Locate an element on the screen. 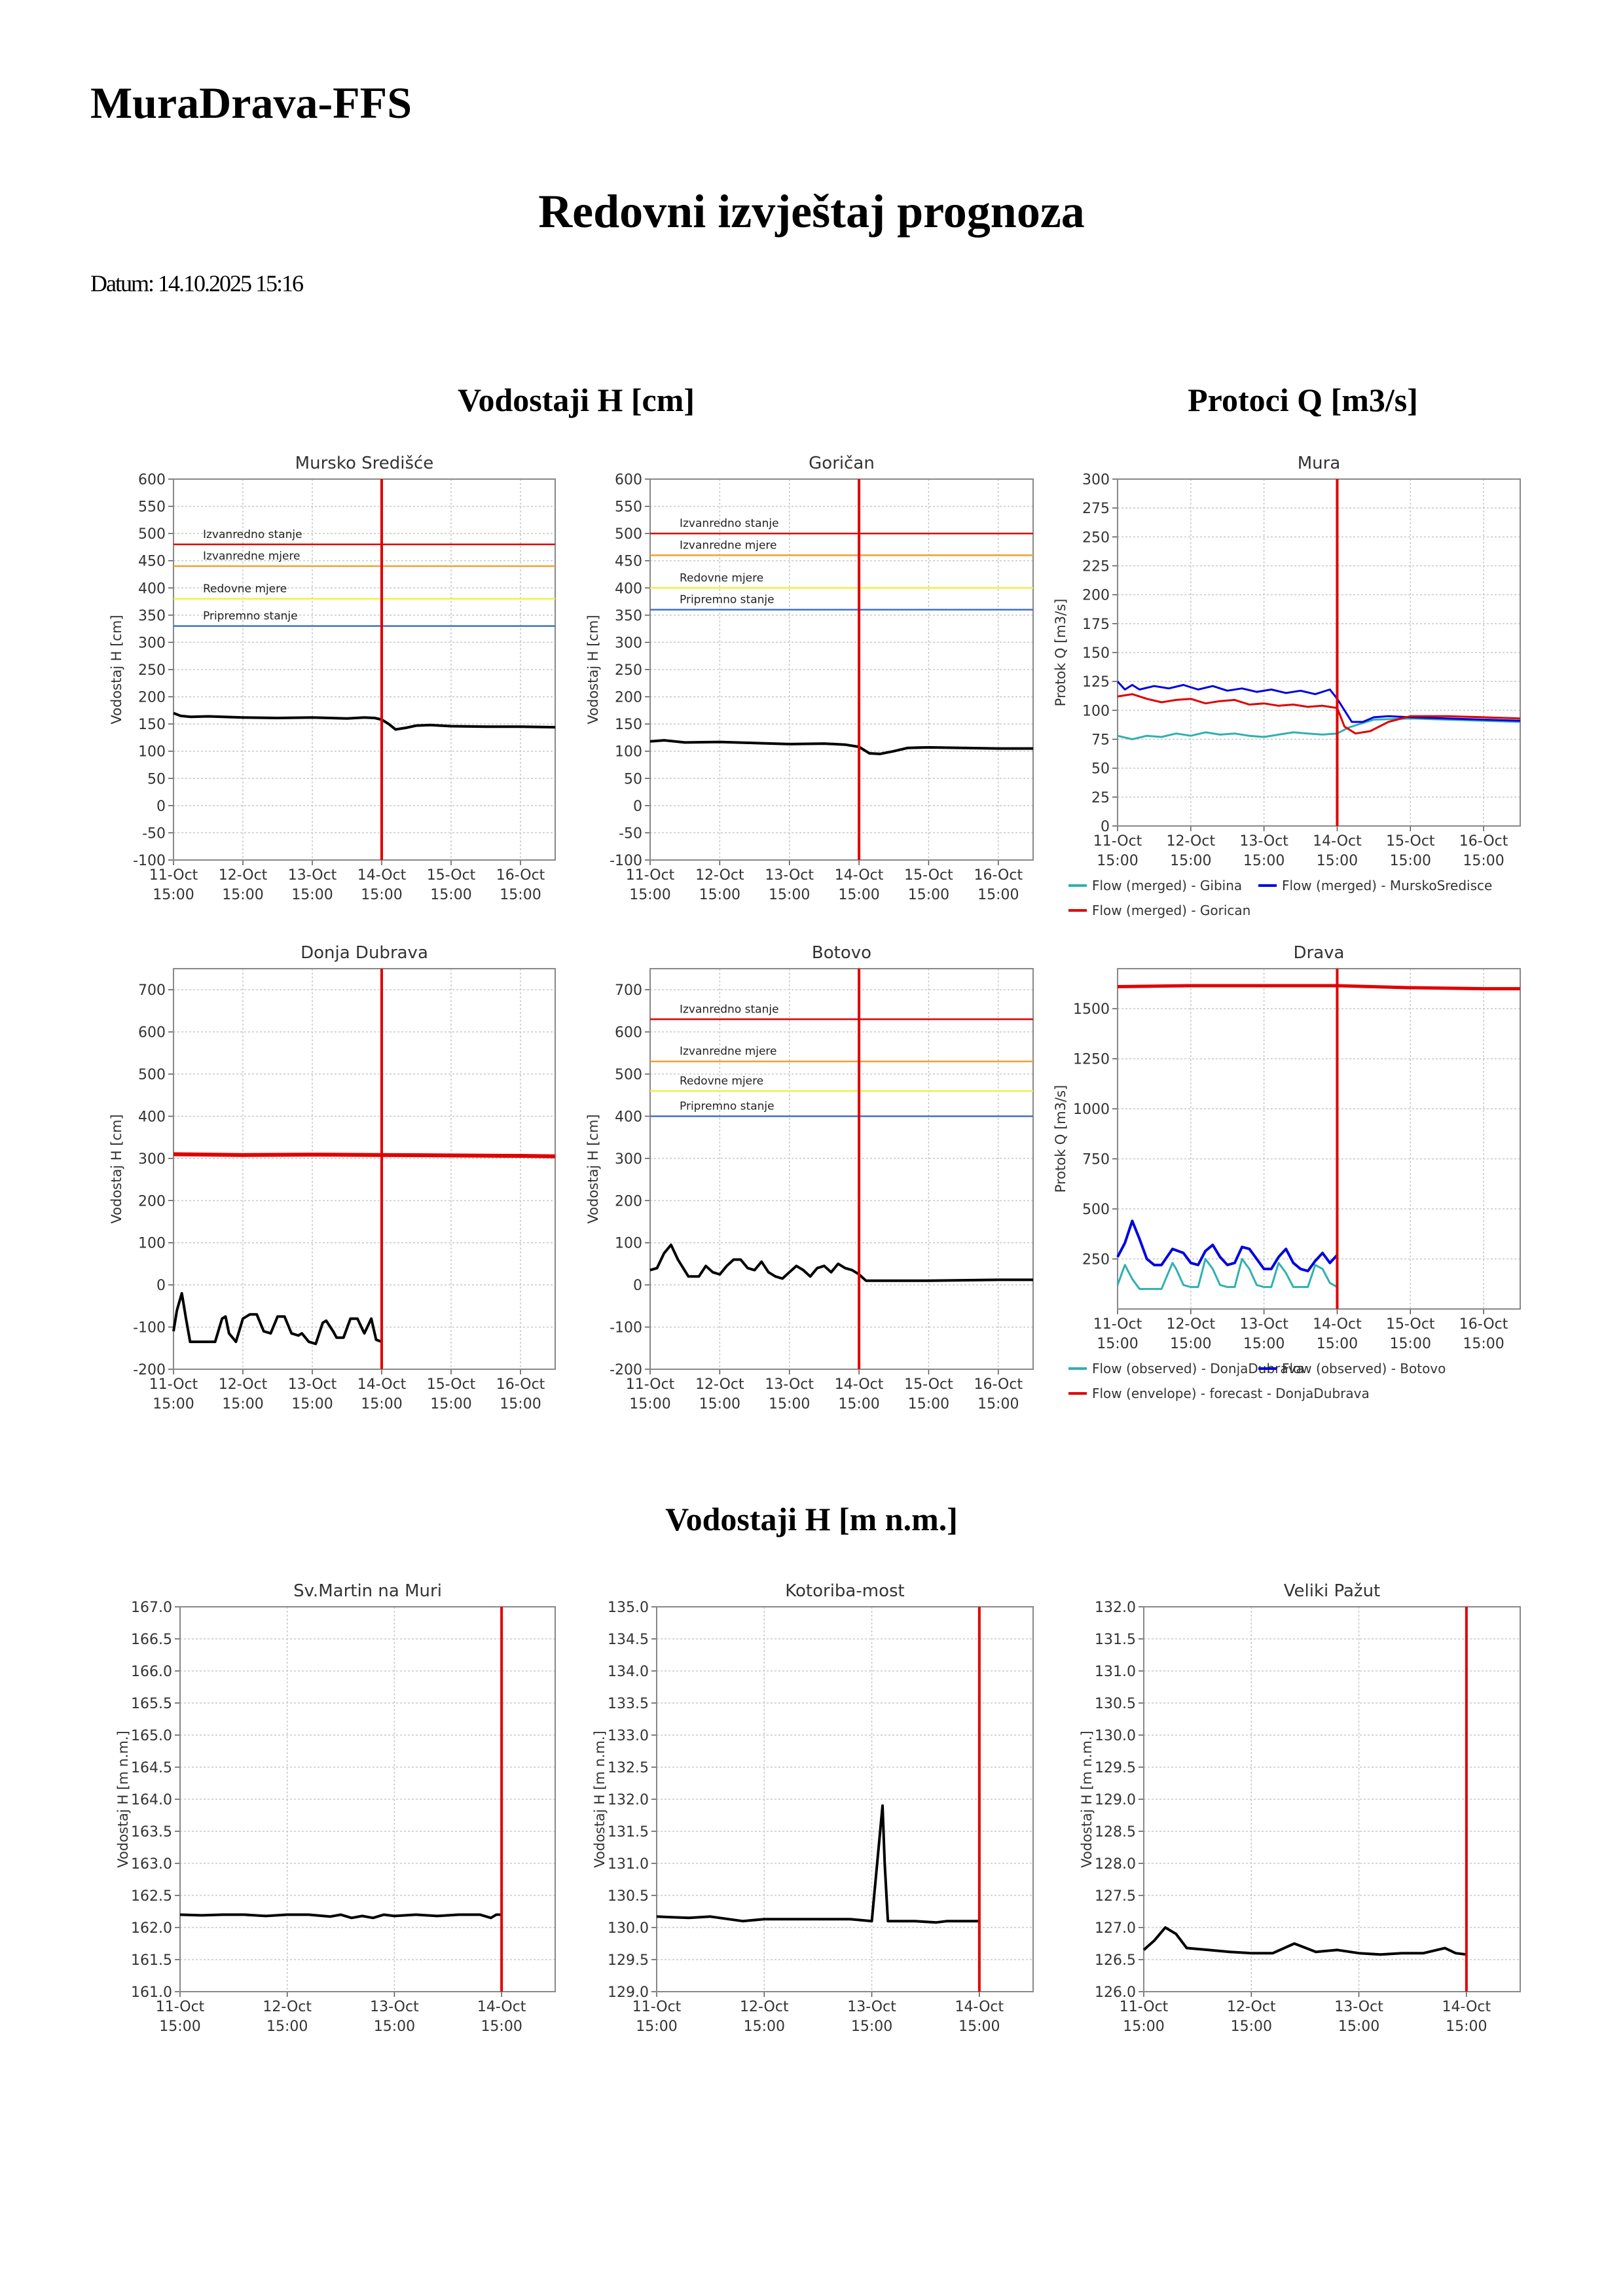 The width and height of the screenshot is (1623, 2296). threshold-label: Izvanredne mjere is located at coordinates (252, 556).